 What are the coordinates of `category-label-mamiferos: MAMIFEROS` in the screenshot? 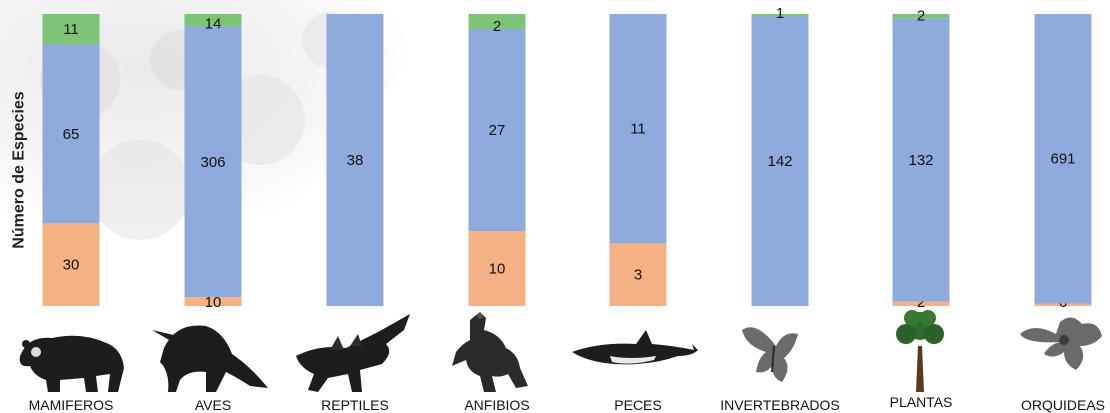 It's located at (71, 405).